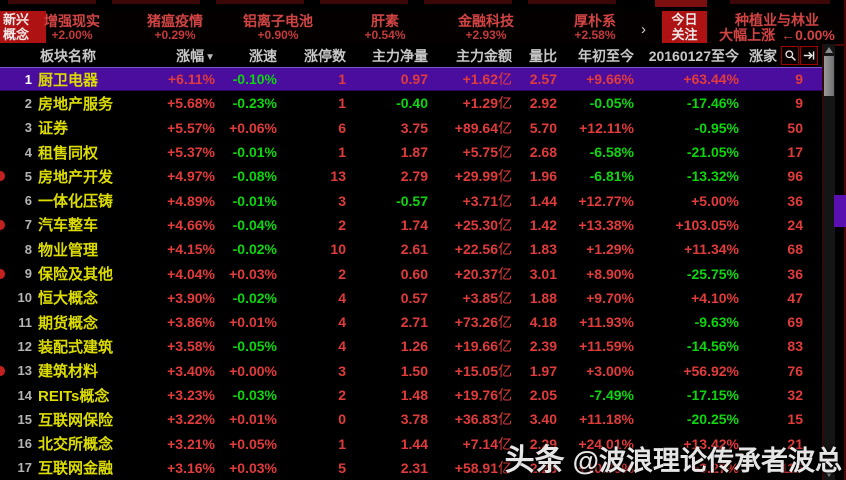 This screenshot has height=480, width=846. I want to click on hot-sector-name: 猪瘟疫情, so click(175, 20).